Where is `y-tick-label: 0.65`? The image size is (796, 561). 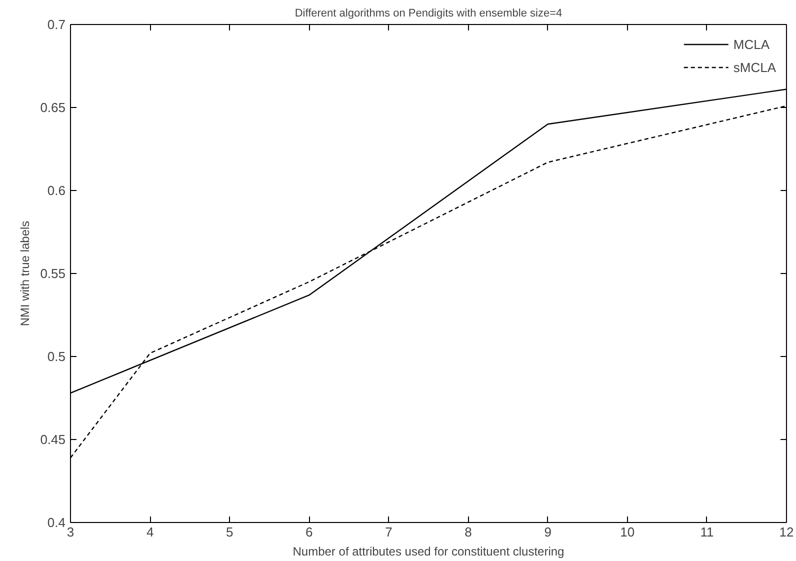
y-tick-label: 0.65 is located at coordinates (53, 107).